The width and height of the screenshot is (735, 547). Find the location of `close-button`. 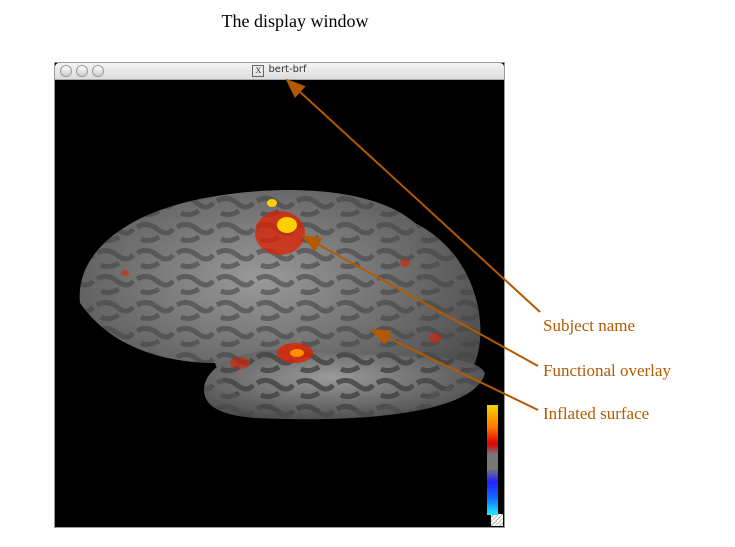

close-button is located at coordinates (66, 71).